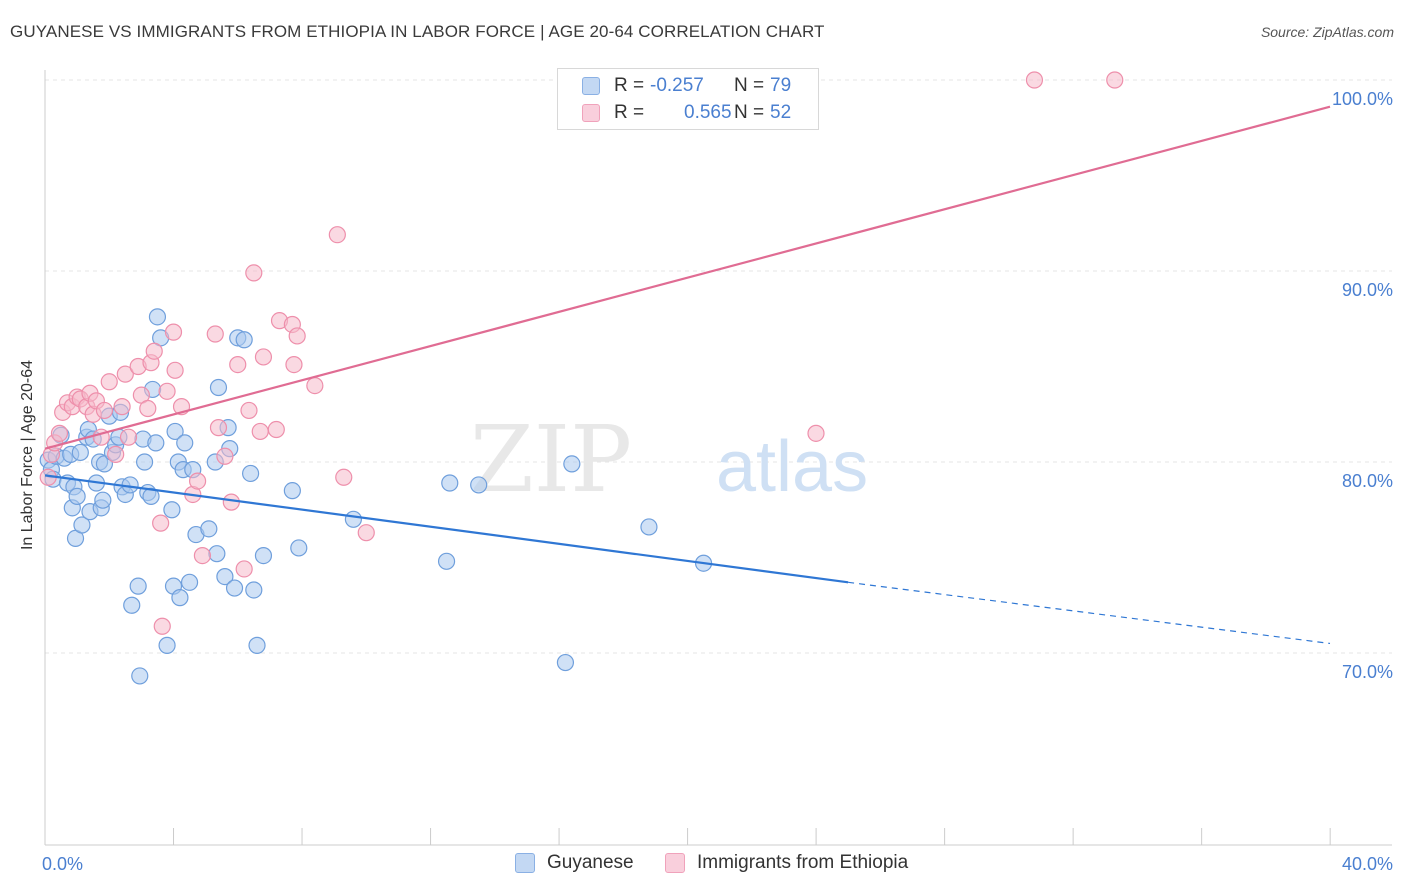 This screenshot has height=892, width=1406. Describe the element at coordinates (1089, 613) in the screenshot. I see `trend-line-guyanese-extension` at that location.